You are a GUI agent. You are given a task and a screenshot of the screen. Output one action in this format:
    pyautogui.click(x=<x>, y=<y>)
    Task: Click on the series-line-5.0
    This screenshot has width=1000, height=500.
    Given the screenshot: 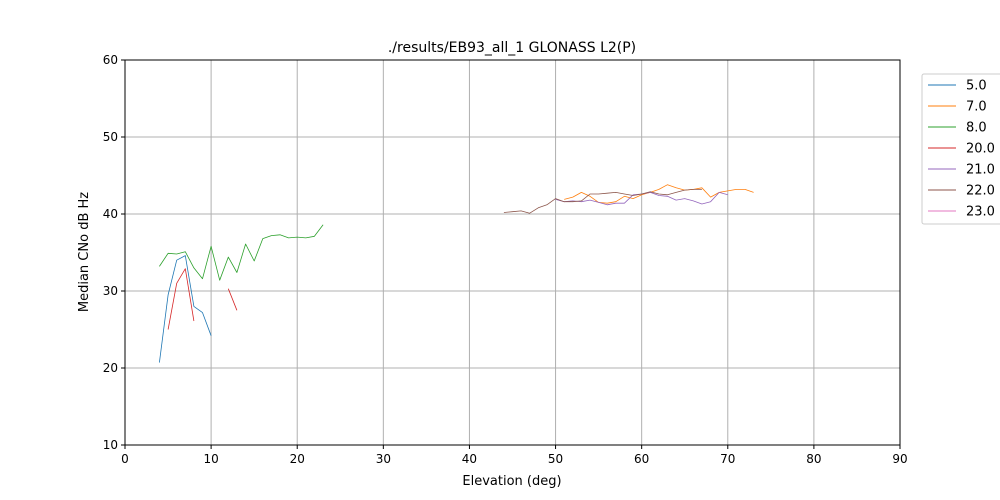 What is the action you would take?
    pyautogui.click(x=185, y=309)
    